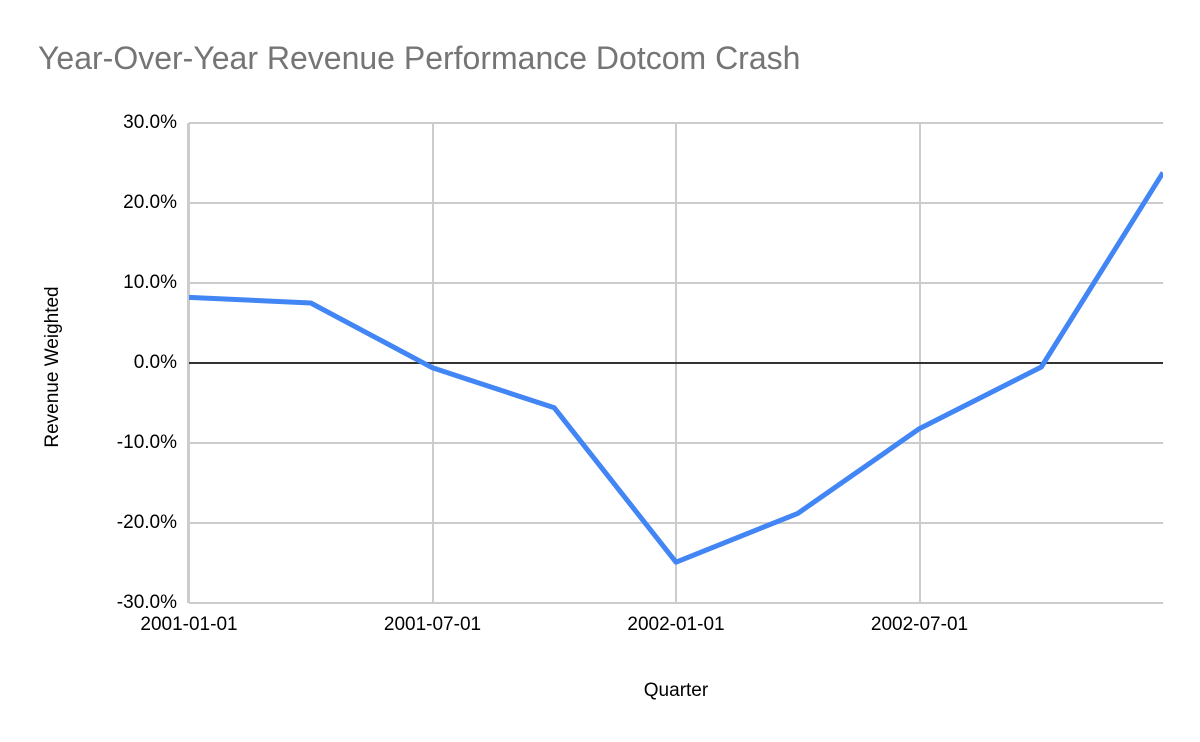 Image resolution: width=1200 pixels, height=742 pixels. What do you see at coordinates (155, 362) in the screenshot?
I see `y-tick-label: 0.0%` at bounding box center [155, 362].